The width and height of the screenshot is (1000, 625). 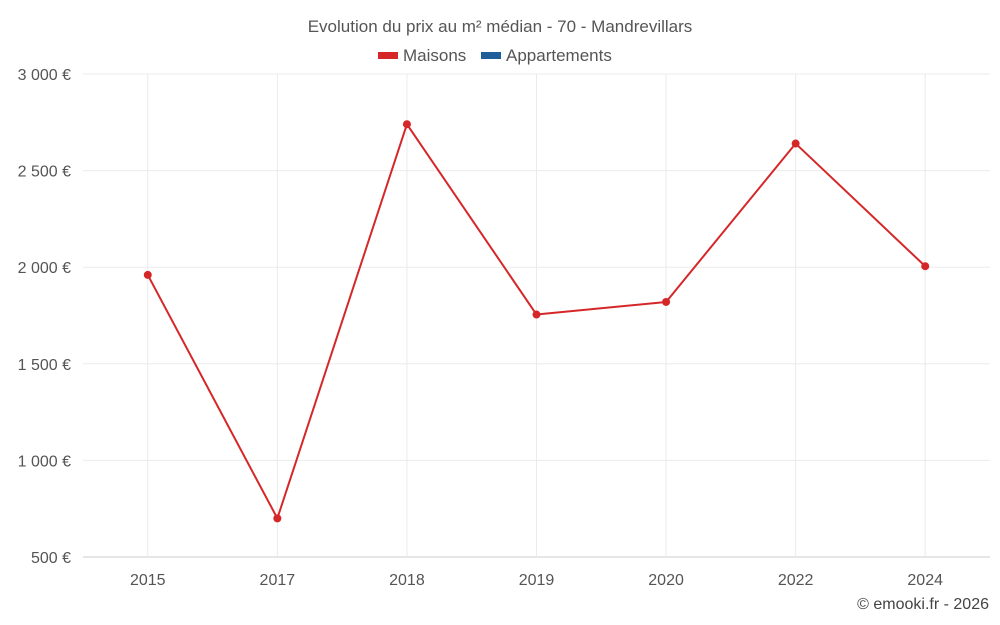 What do you see at coordinates (148, 580) in the screenshot?
I see `x-tick-label: 2015` at bounding box center [148, 580].